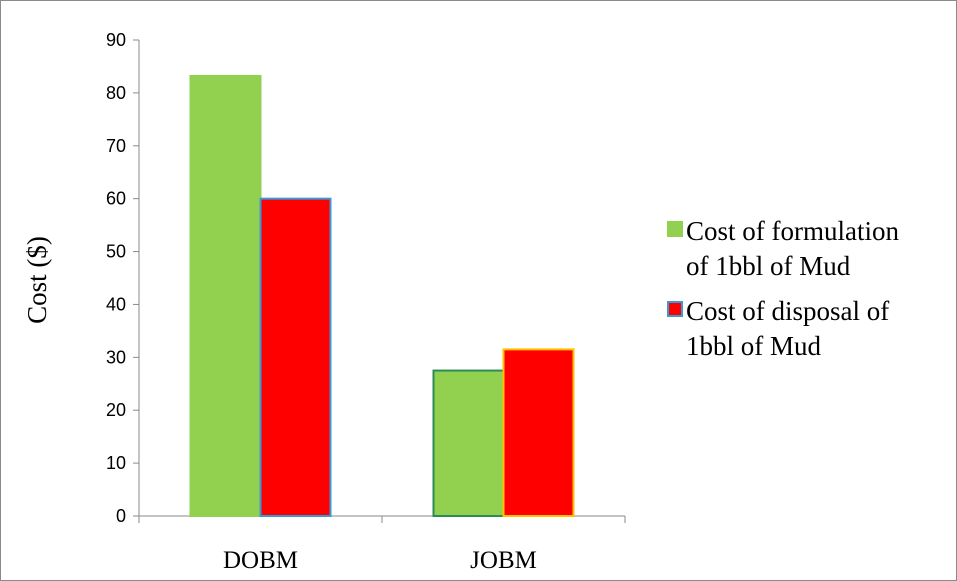 This screenshot has width=957, height=581. What do you see at coordinates (260, 560) in the screenshot?
I see `x-category-label: DOBM` at bounding box center [260, 560].